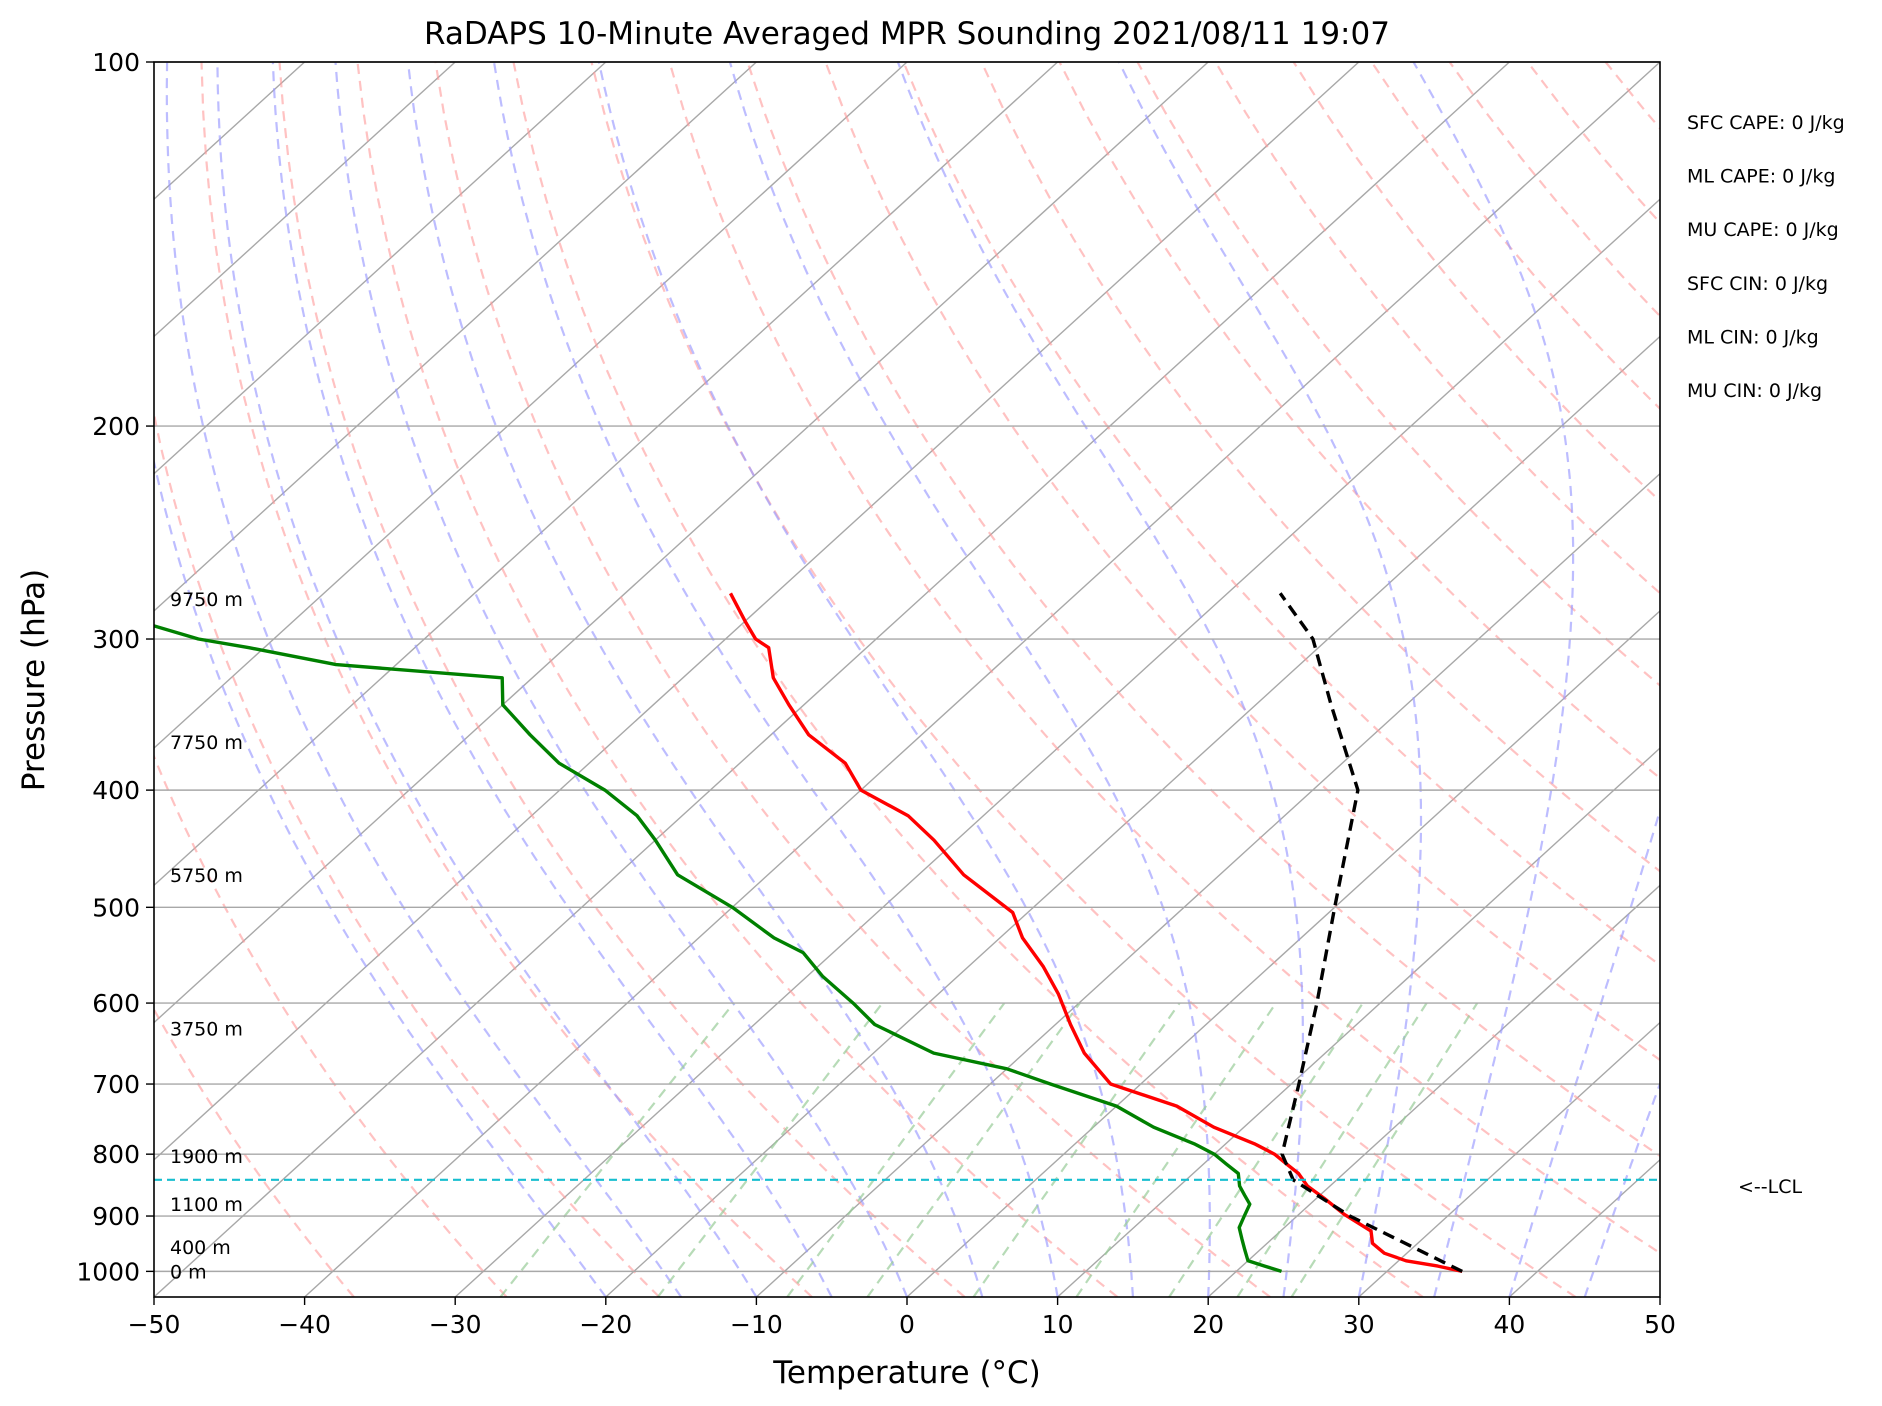 This screenshot has width=1882, height=1406. I want to click on y-axis: 100 200 300 400 500 600 700 800 900 1000, so click(115, 667).